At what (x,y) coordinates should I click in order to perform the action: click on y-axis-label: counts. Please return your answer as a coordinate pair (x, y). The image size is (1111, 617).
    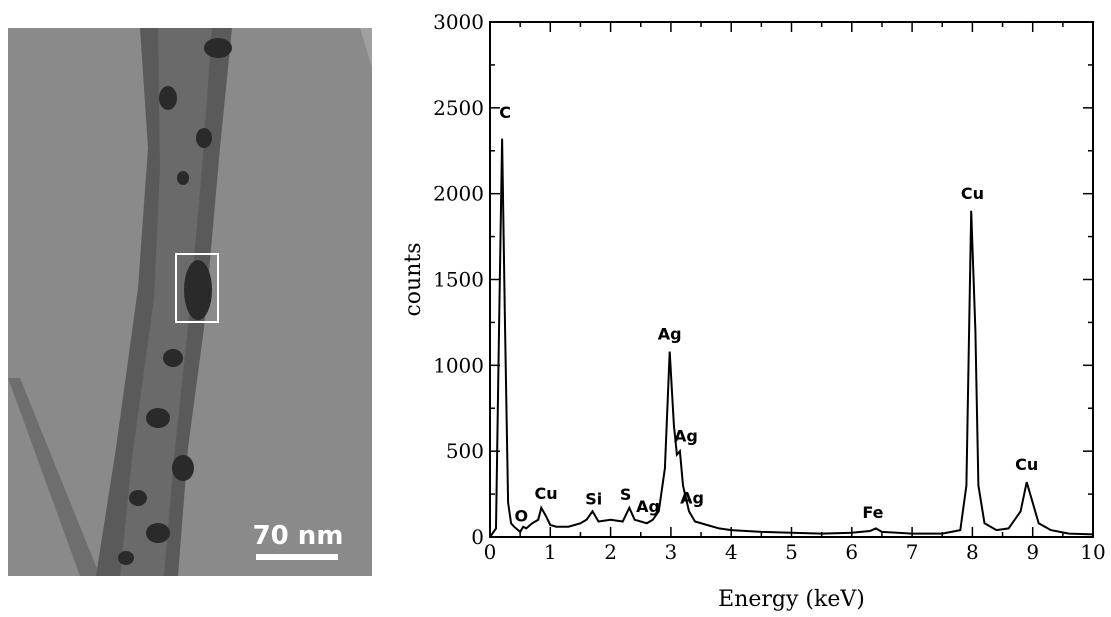
    Looking at the image, I should click on (413, 279).